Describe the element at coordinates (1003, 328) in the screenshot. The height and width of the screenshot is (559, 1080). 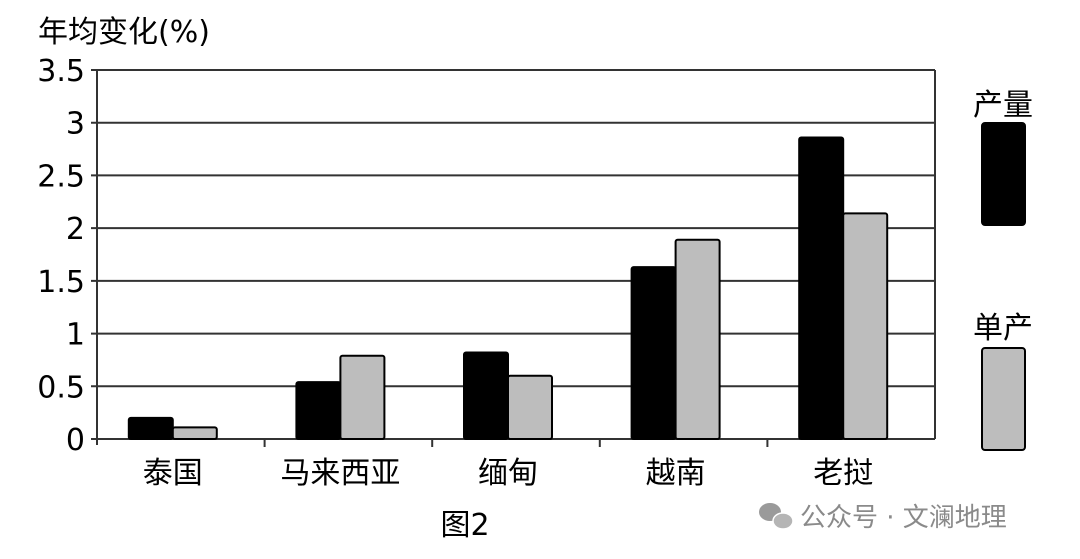
I see `legend-label: 单产` at that location.